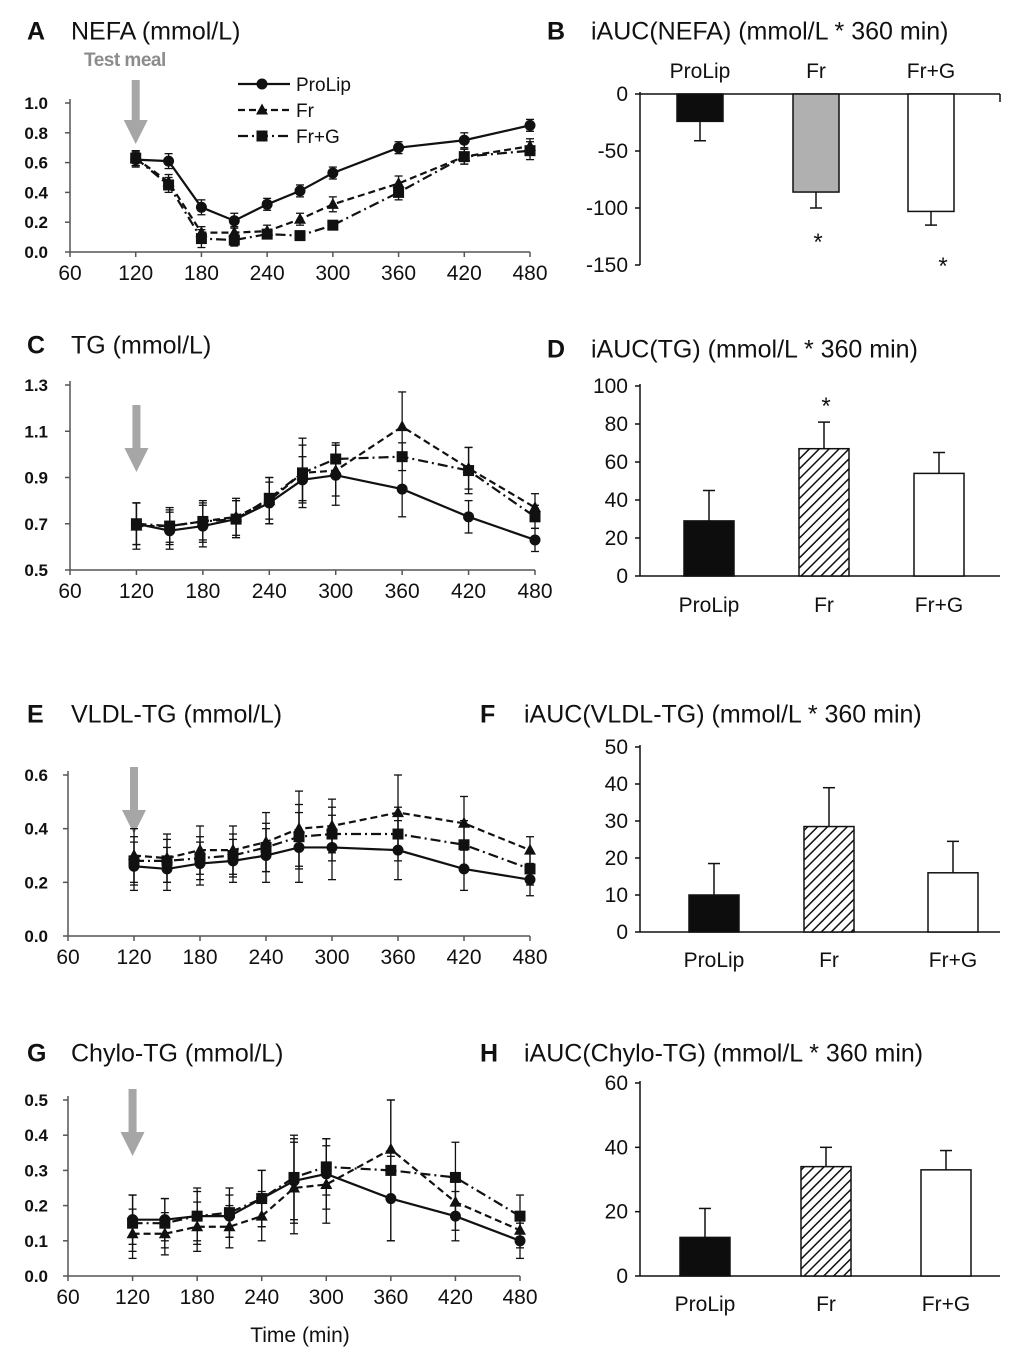 The image size is (1024, 1352). What do you see at coordinates (323, 85) in the screenshot?
I see `legend-label-prolip: ProLip` at bounding box center [323, 85].